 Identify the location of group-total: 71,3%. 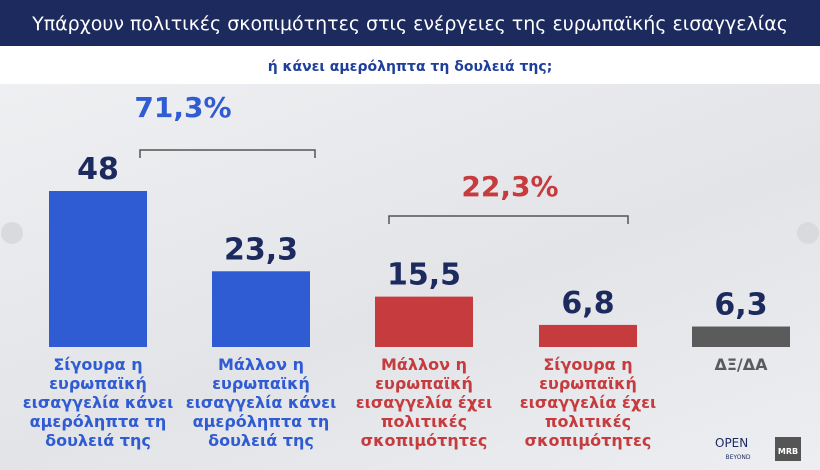
(182, 107).